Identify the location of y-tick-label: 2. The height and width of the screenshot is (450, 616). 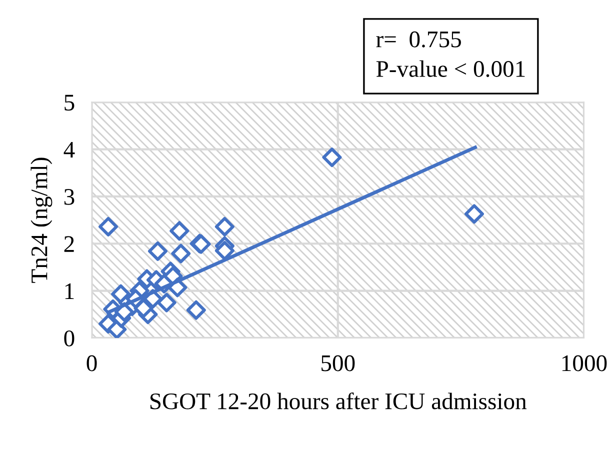
(69, 244).